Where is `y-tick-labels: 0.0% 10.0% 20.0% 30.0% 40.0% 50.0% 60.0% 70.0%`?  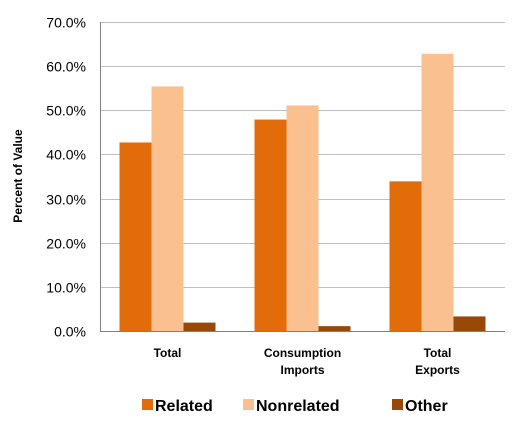 y-tick-labels: 0.0% 10.0% 20.0% 30.0% 40.0% 50.0% 60.0% 70.0% is located at coordinates (66, 177).